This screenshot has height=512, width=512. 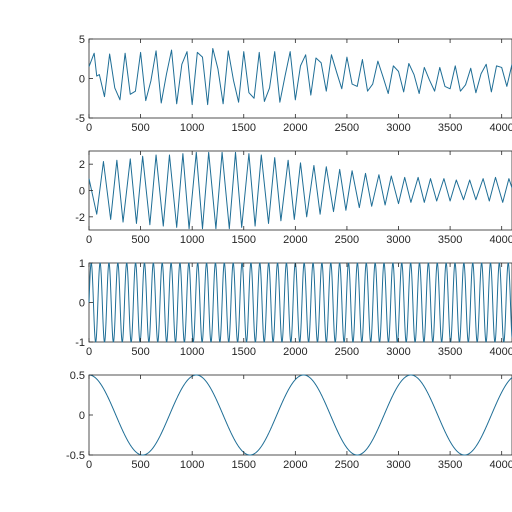 What do you see at coordinates (82, 40) in the screenshot?
I see `y-tick-label: 5` at bounding box center [82, 40].